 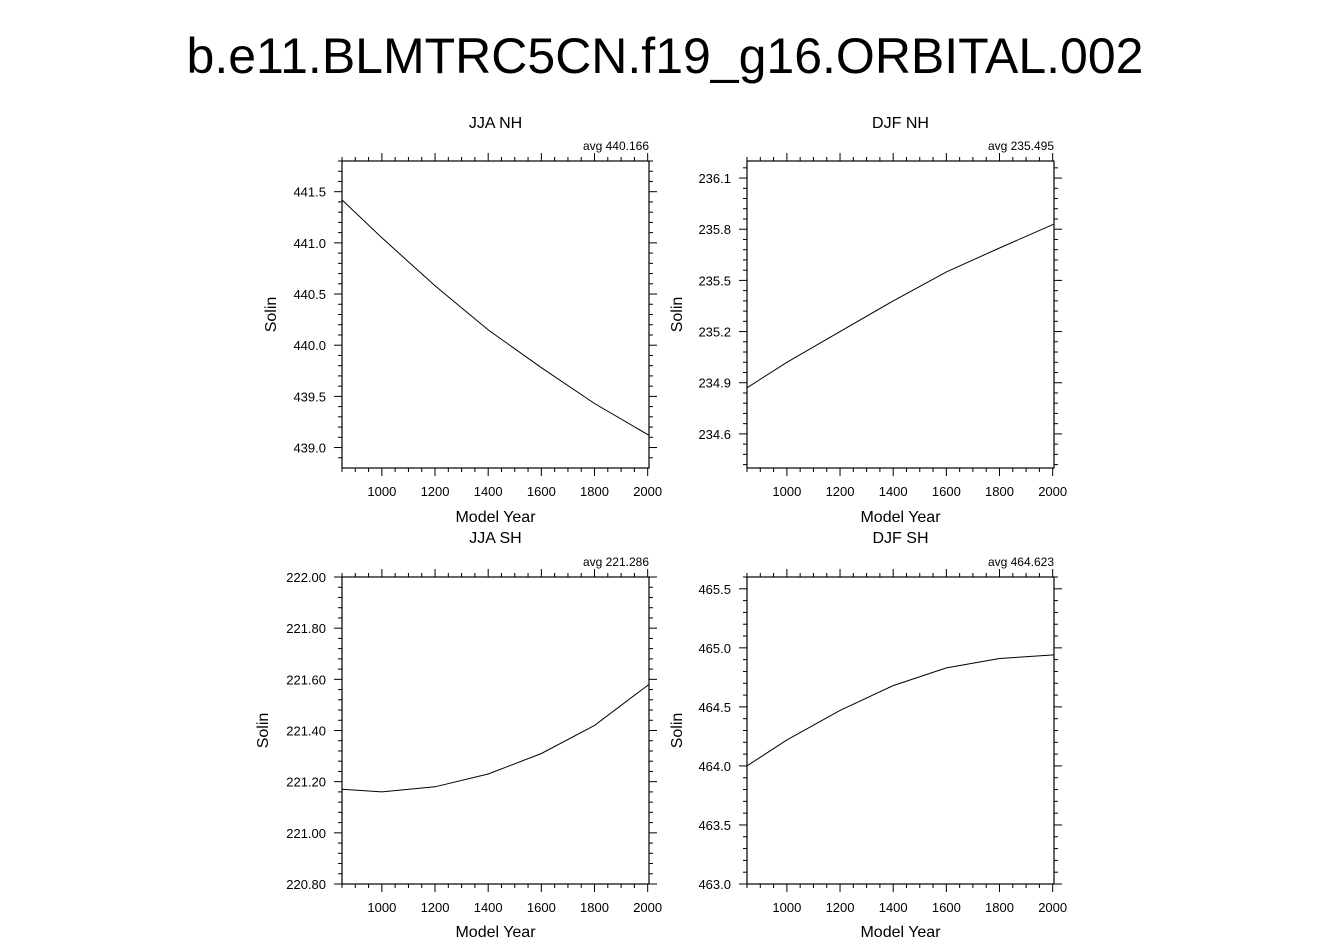 What do you see at coordinates (309, 243) in the screenshot?
I see `y-tick-label: 441.0` at bounding box center [309, 243].